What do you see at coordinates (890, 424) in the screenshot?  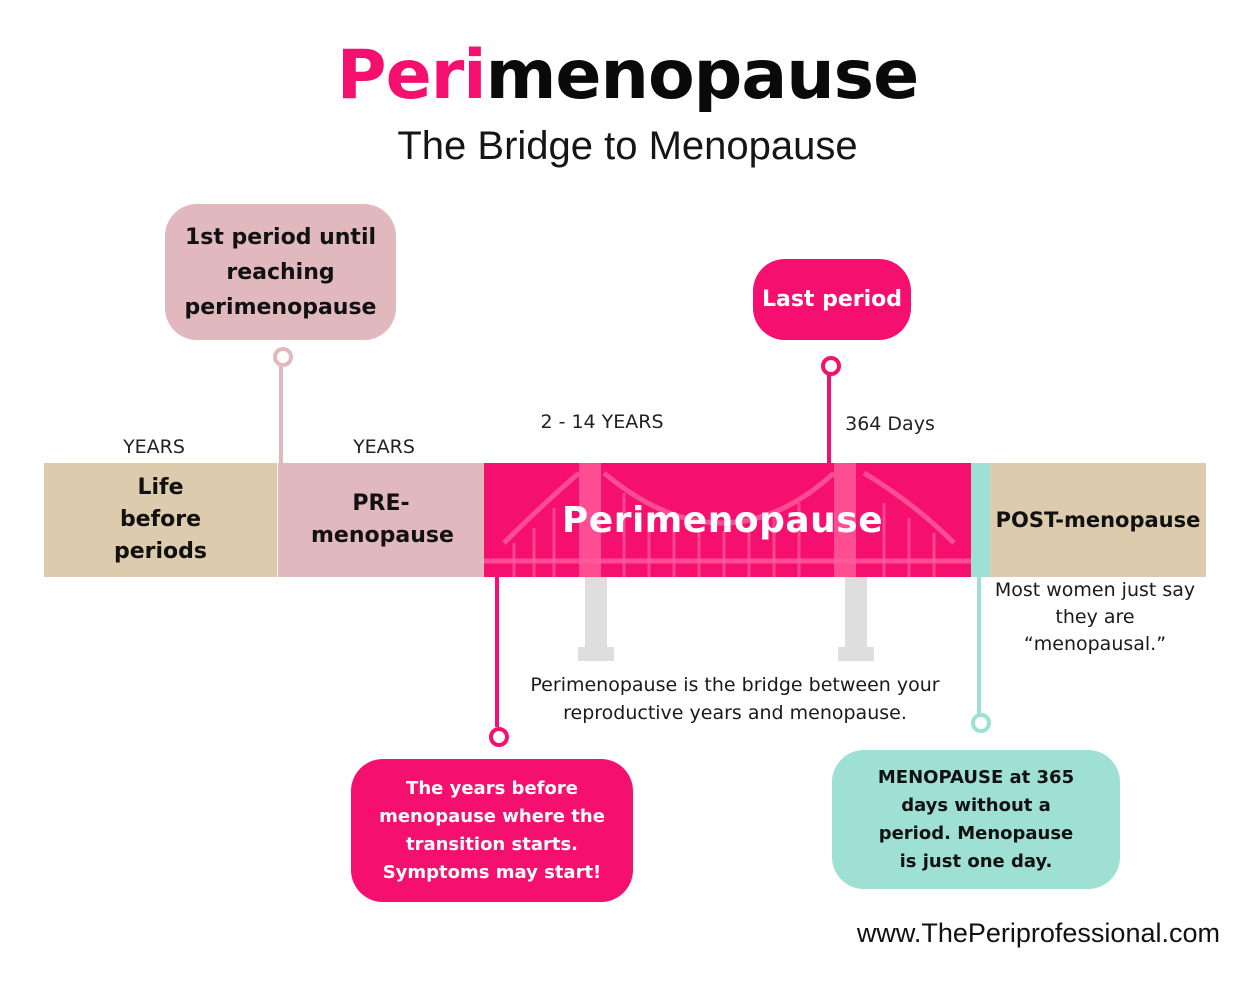 I see `days-label: 364 Days` at bounding box center [890, 424].